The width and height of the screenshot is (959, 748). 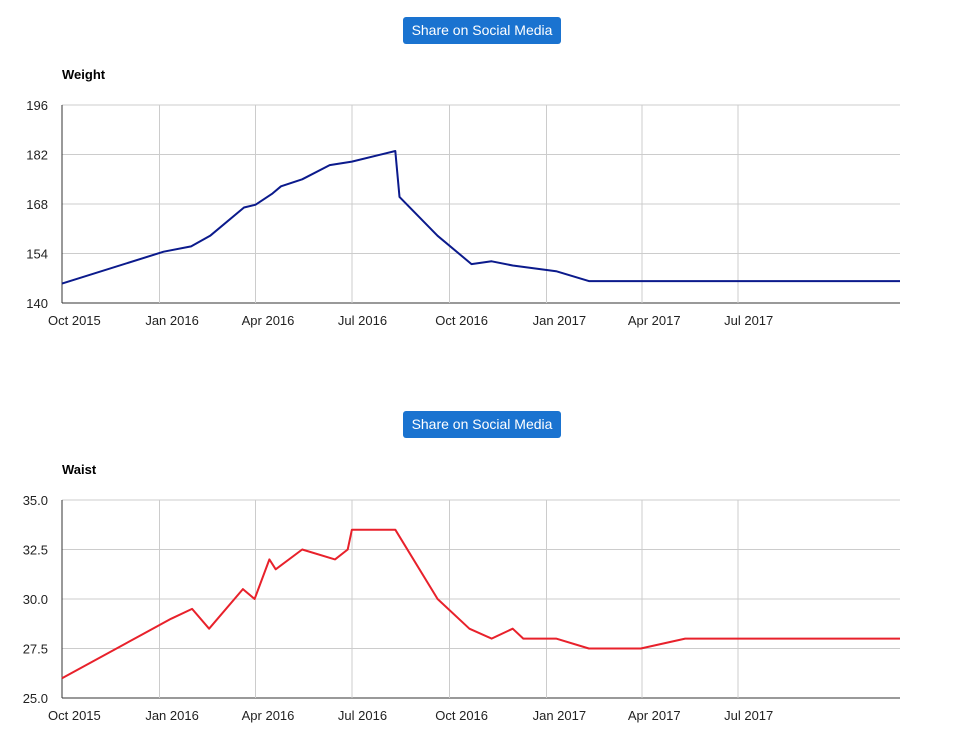 I want to click on y-tick-label: 30.0, so click(x=35, y=599).